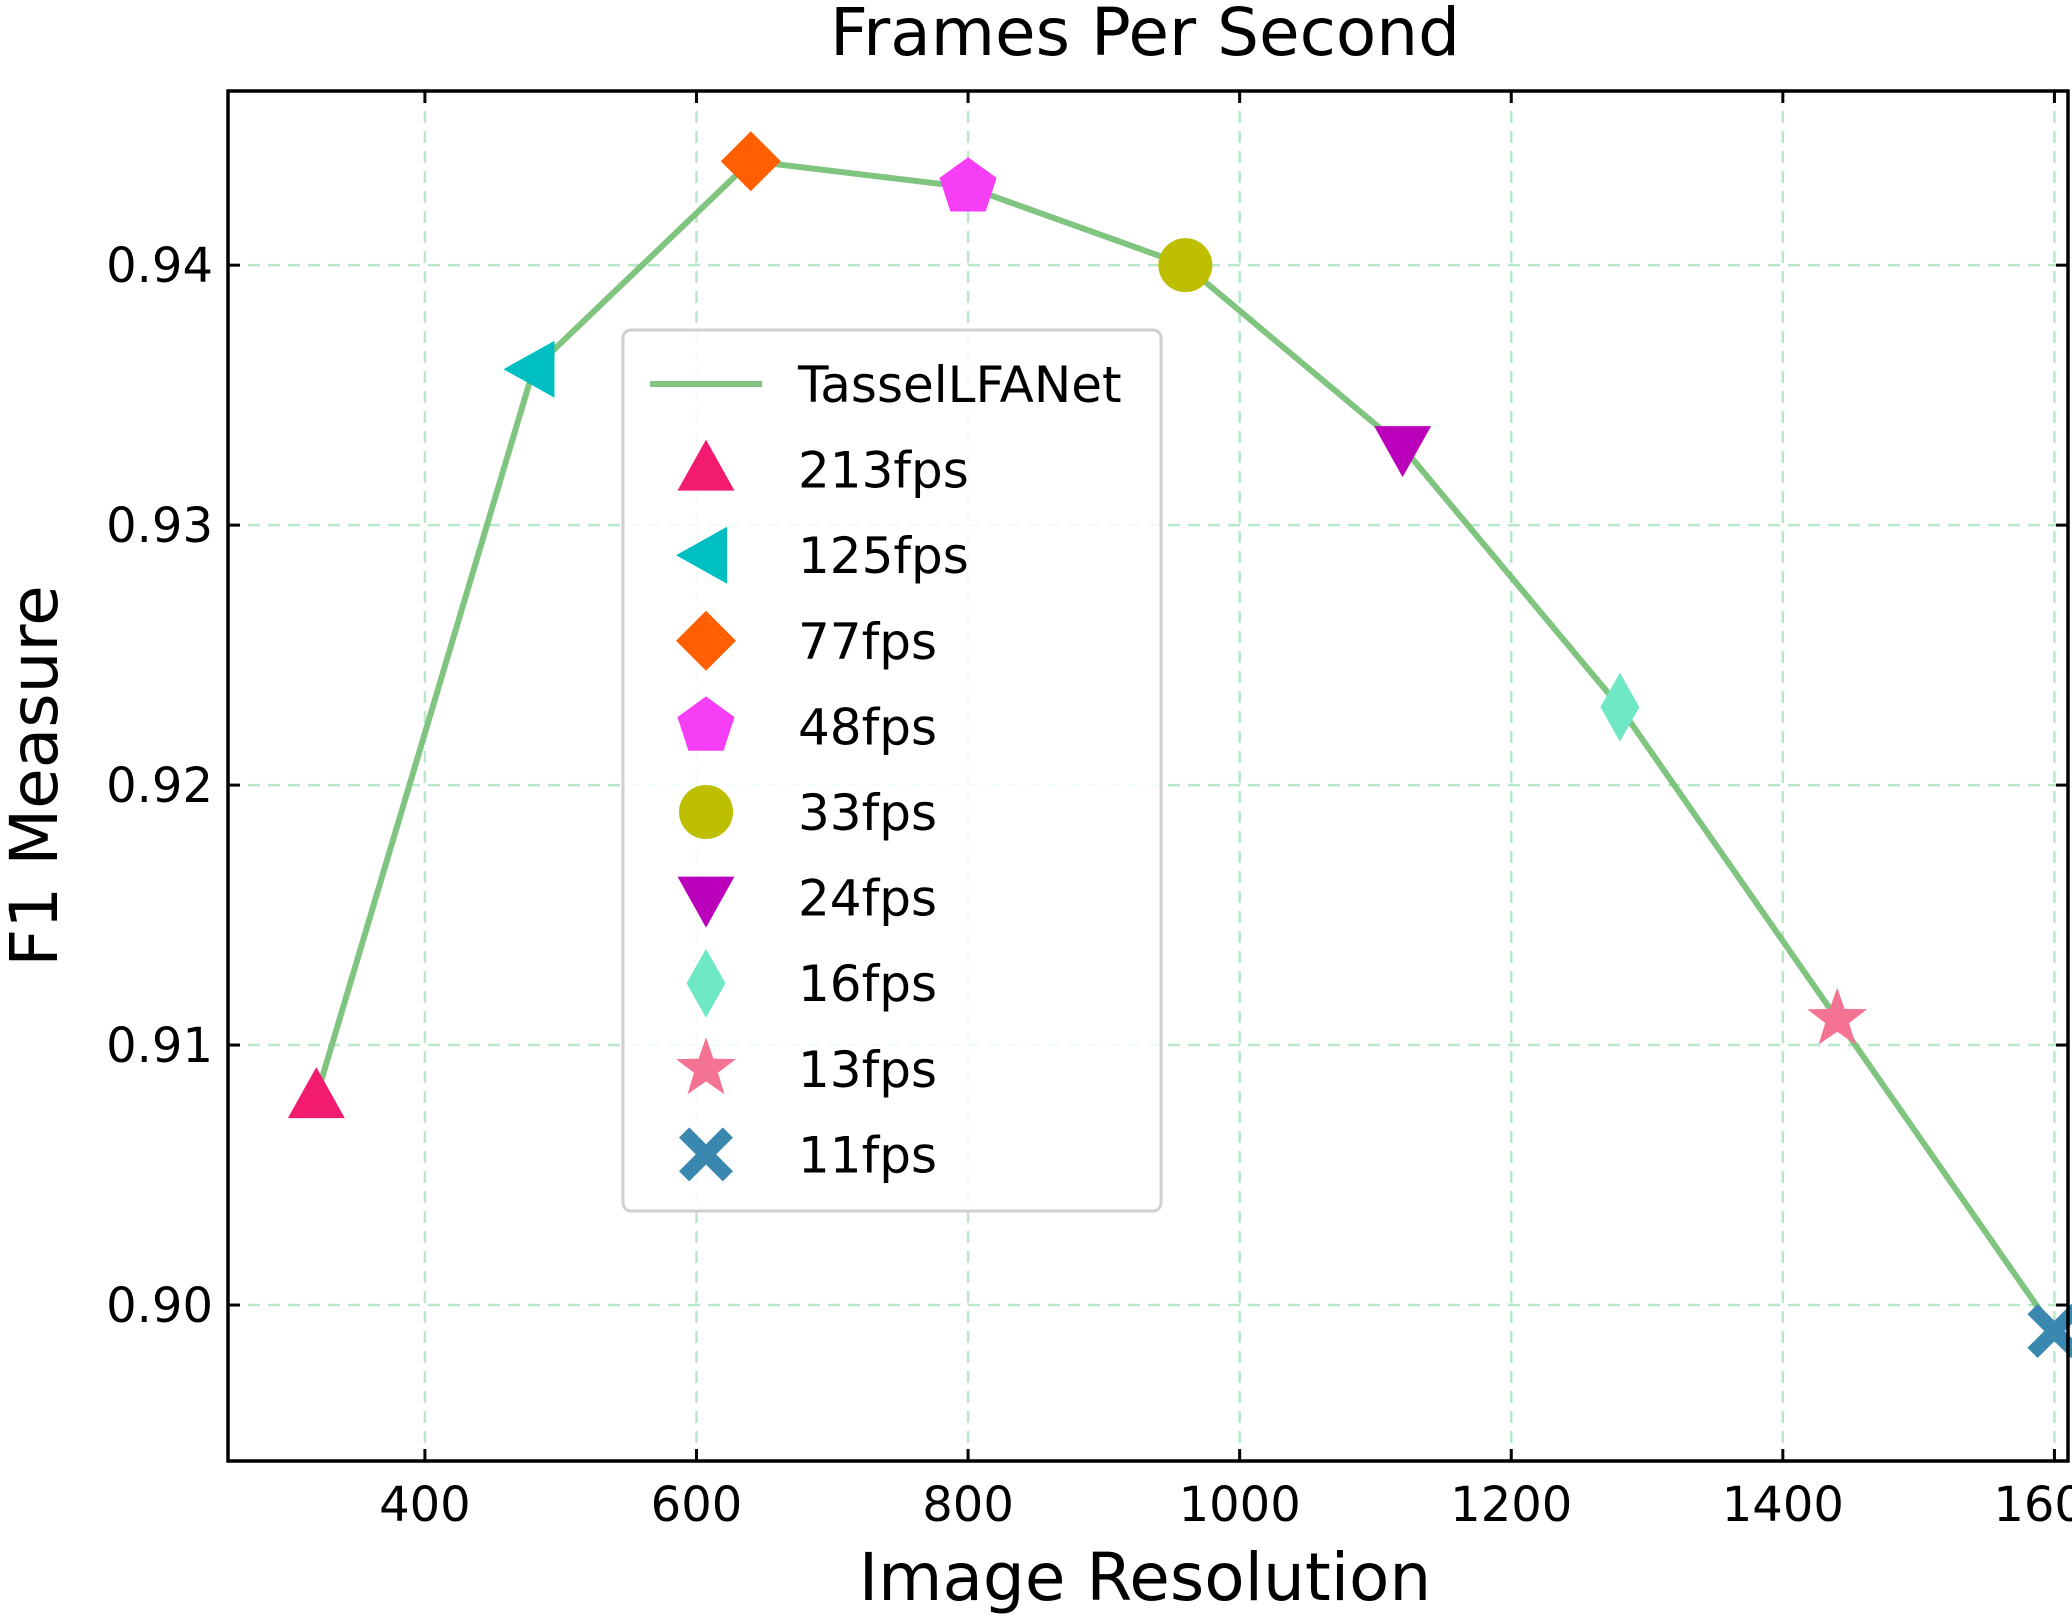 This screenshot has width=2072, height=1624. What do you see at coordinates (867, 1155) in the screenshot?
I see `legend-label-11fps: 11fps` at bounding box center [867, 1155].